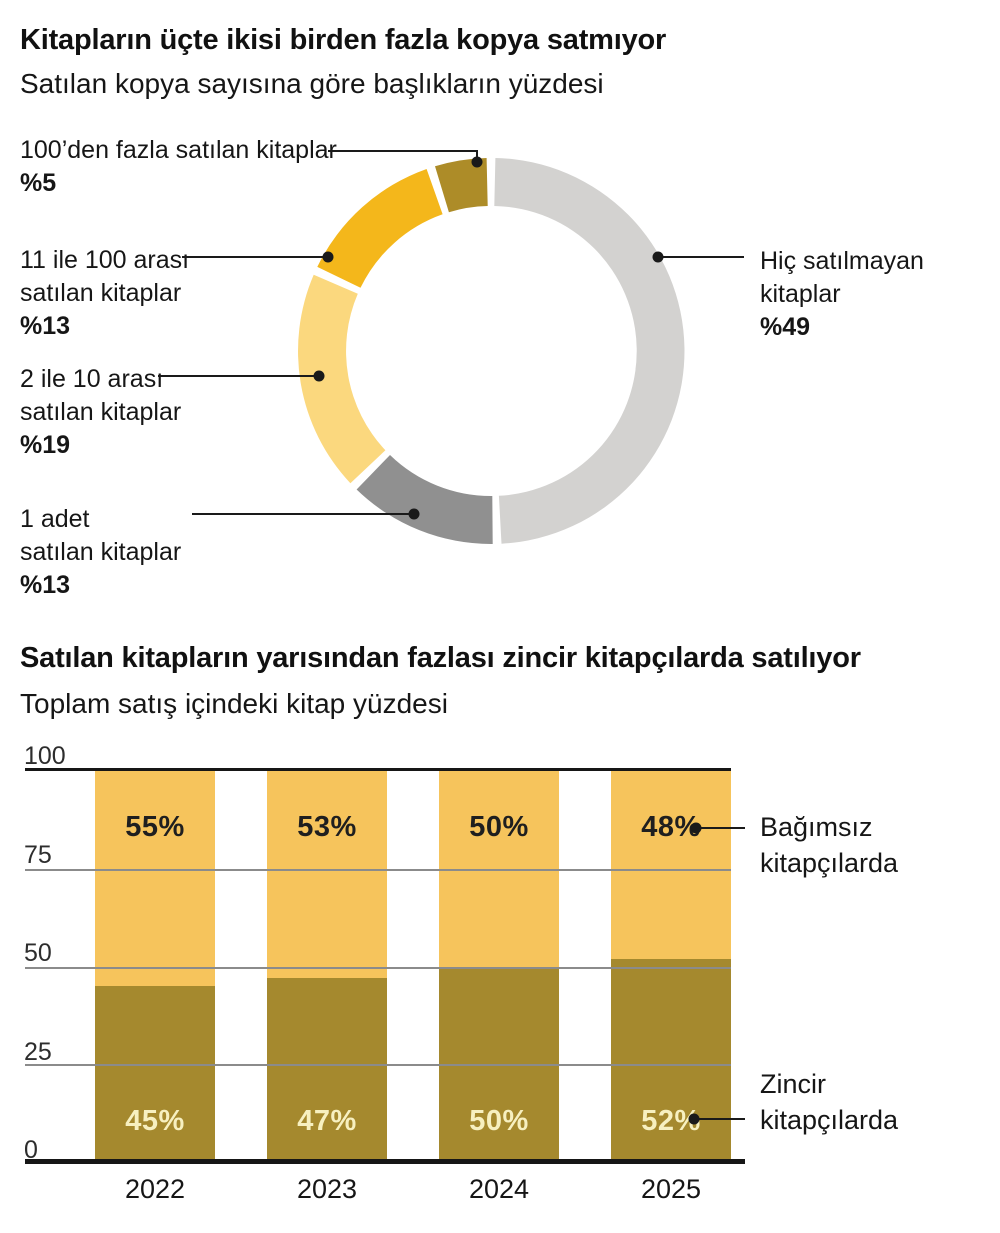 The width and height of the screenshot is (1000, 1233). Describe the element at coordinates (155, 1074) in the screenshot. I see `bar-segment-chain-2022: 45%` at that location.